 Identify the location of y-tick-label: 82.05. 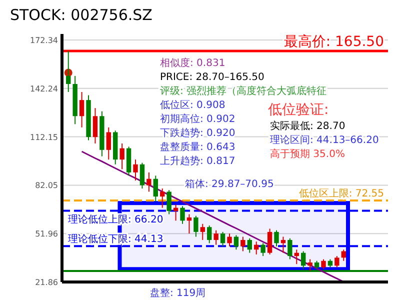
(46, 185).